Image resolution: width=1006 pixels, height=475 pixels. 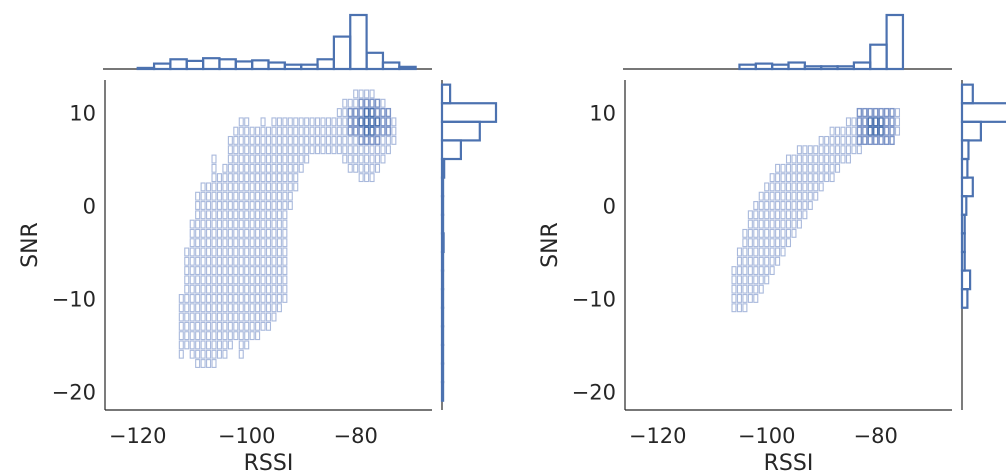 What do you see at coordinates (787, 42) in the screenshot?
I see `x-marginal-histogram` at bounding box center [787, 42].